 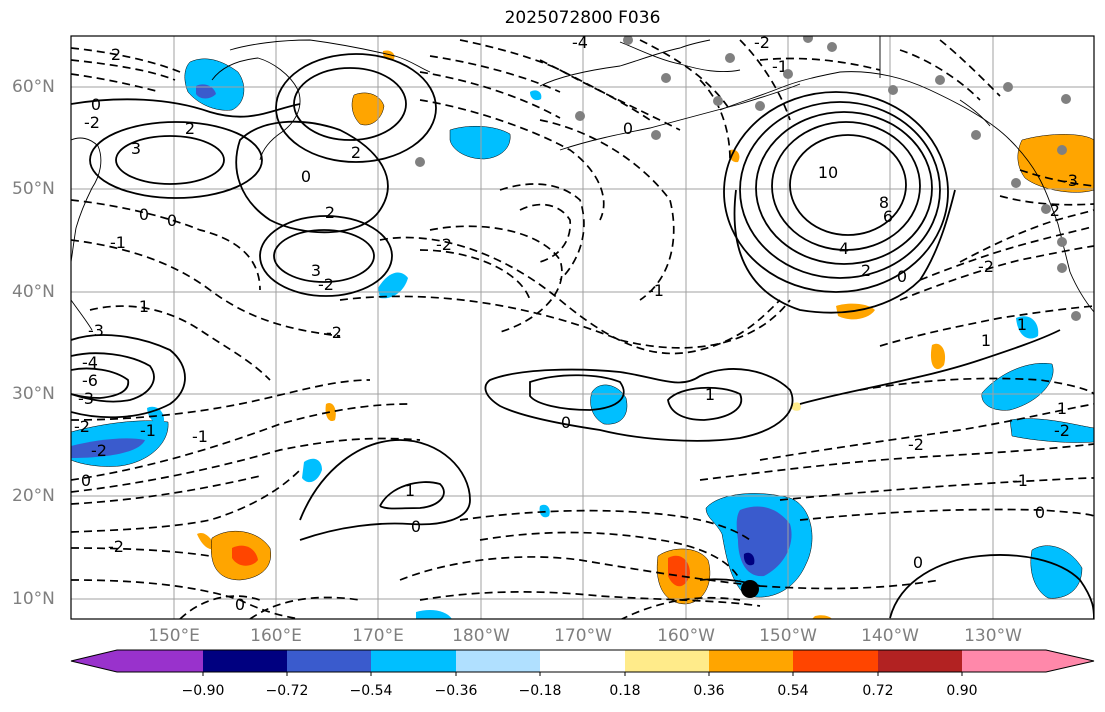 I want to click on lon-label: 160°W, so click(x=686, y=636).